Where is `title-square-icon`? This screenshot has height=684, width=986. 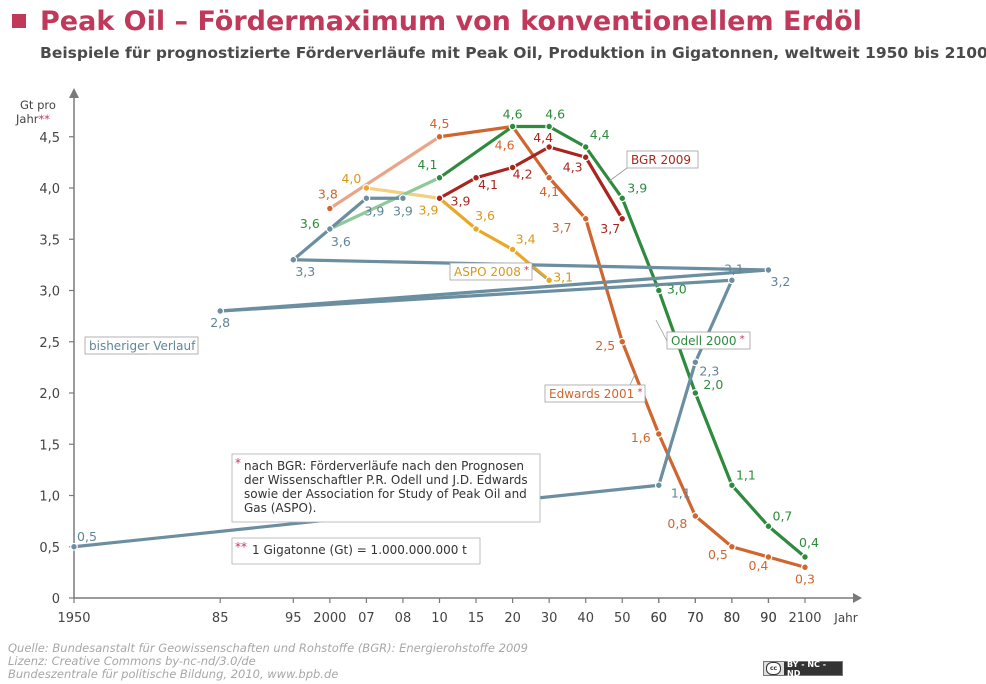 title-square-icon is located at coordinates (19, 21).